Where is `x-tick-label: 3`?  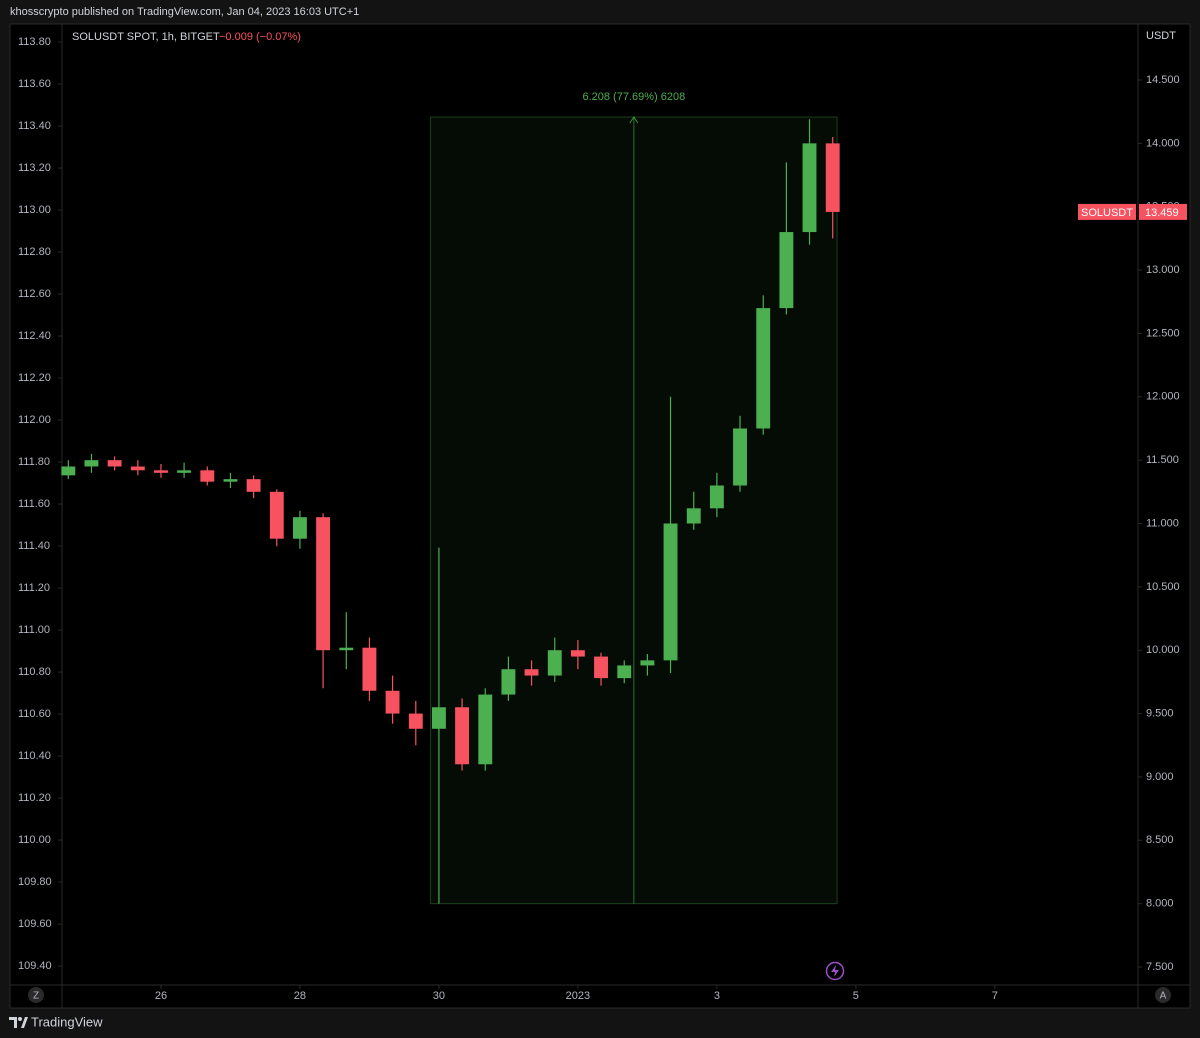
x-tick-label: 3 is located at coordinates (717, 996).